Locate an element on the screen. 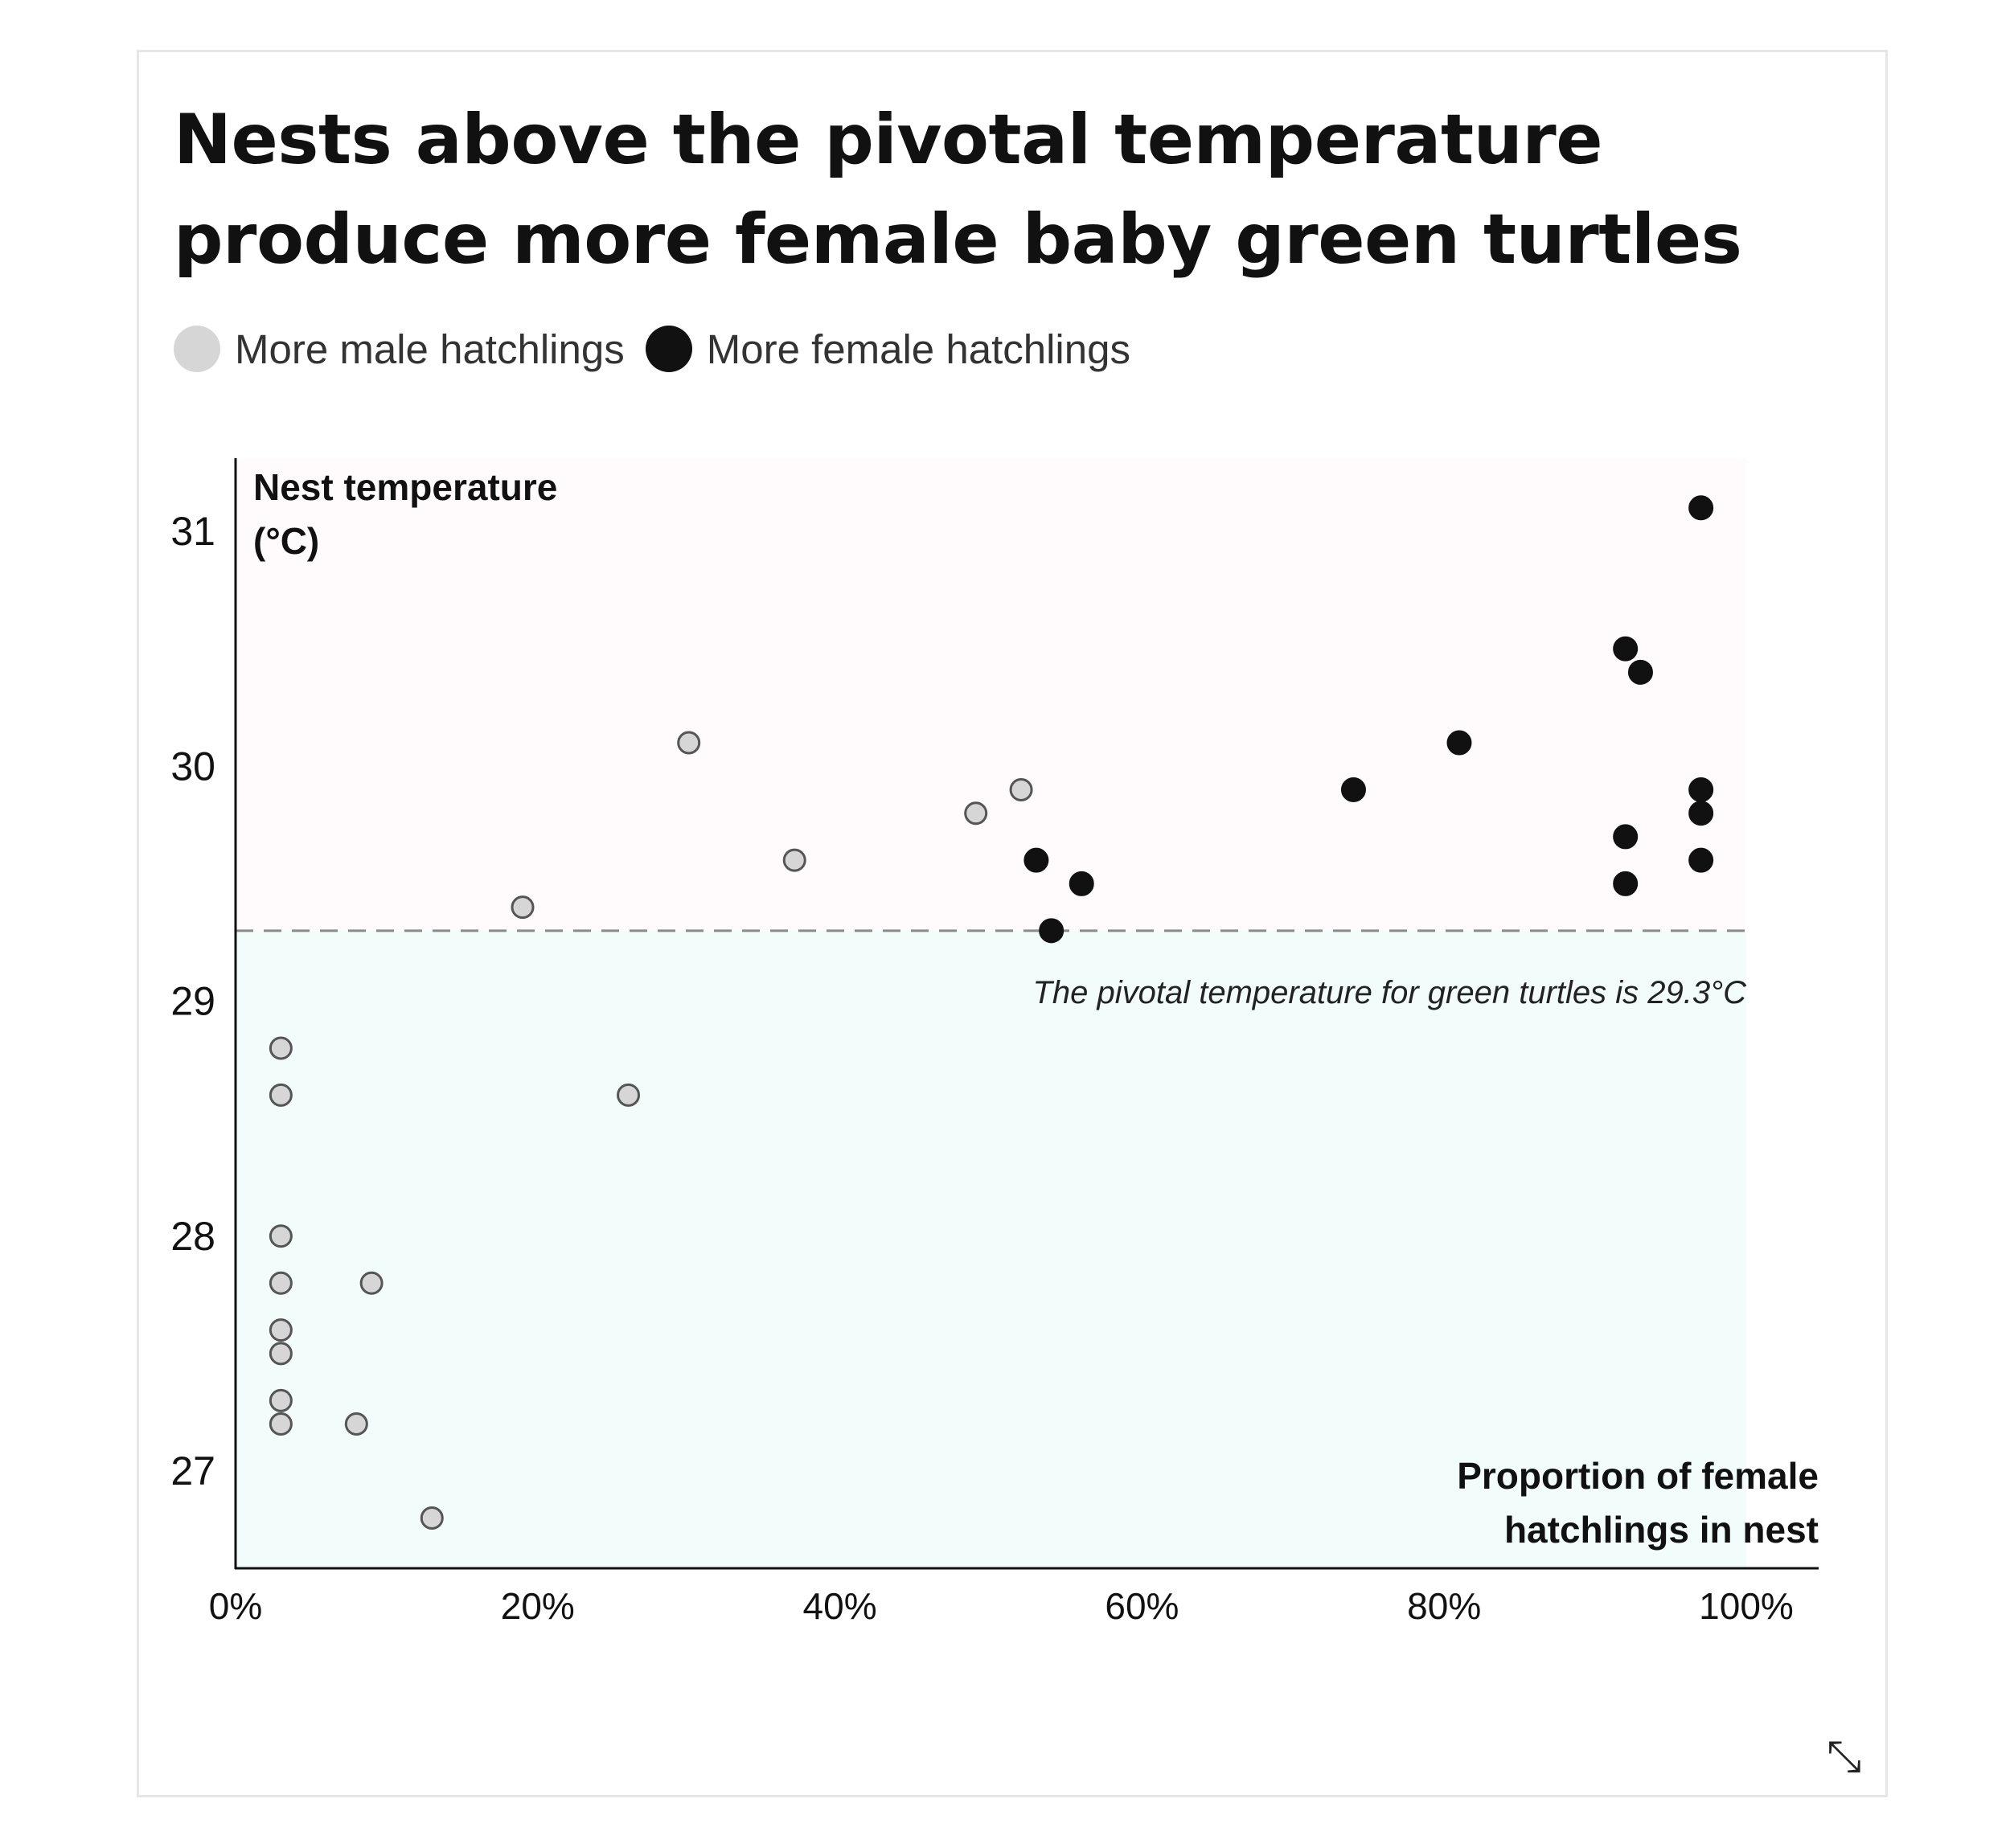 Image resolution: width=2010 pixels, height=1848 pixels. y-tick-label: 30 is located at coordinates (192, 766).